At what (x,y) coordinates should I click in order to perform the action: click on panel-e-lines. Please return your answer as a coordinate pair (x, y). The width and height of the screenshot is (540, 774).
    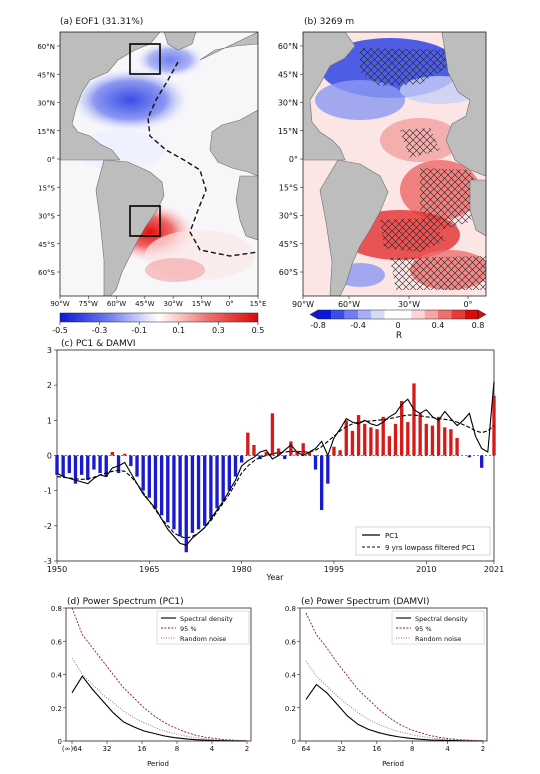
    Looking at the image, I should click on (394, 677).